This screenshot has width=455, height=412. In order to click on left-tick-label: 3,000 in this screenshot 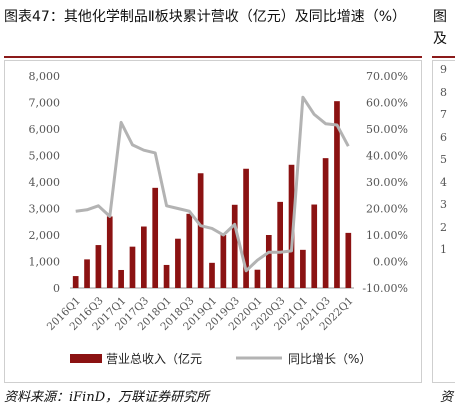, I will do `click(45, 209)`.